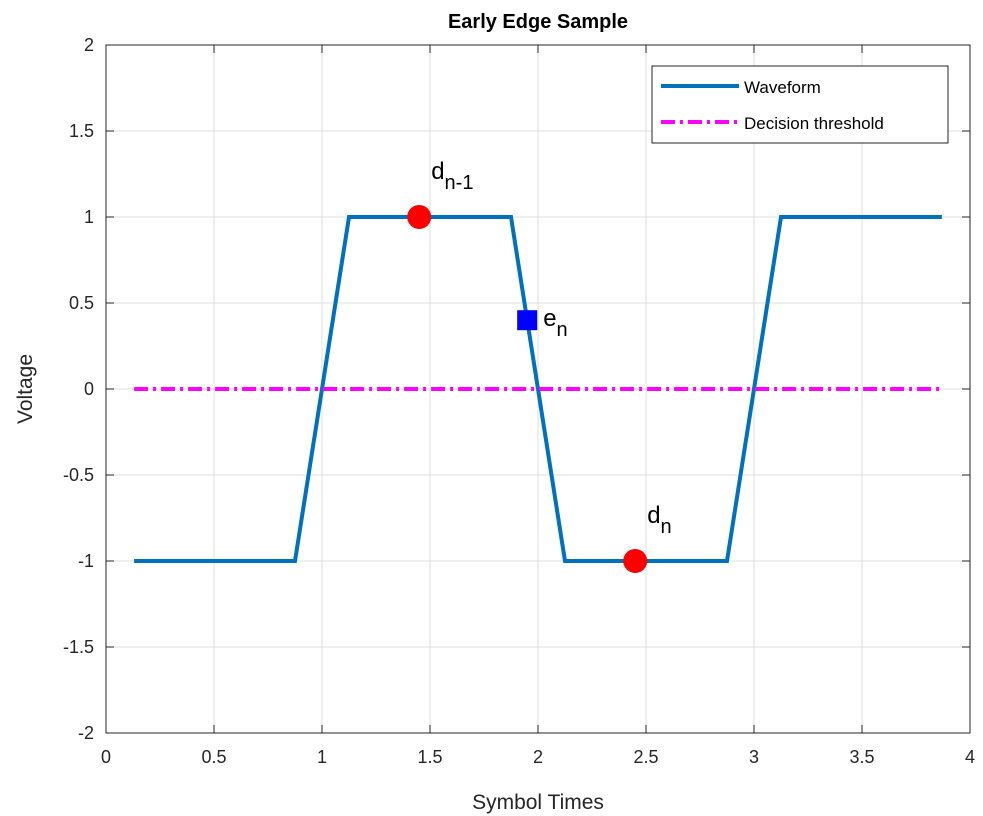  Describe the element at coordinates (78, 647) in the screenshot. I see `y-tick-label: -1.5` at that location.